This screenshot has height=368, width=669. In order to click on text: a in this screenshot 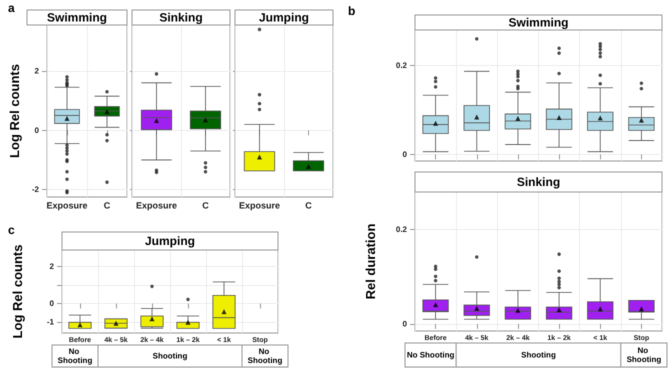, I will do `click(11, 8)`.